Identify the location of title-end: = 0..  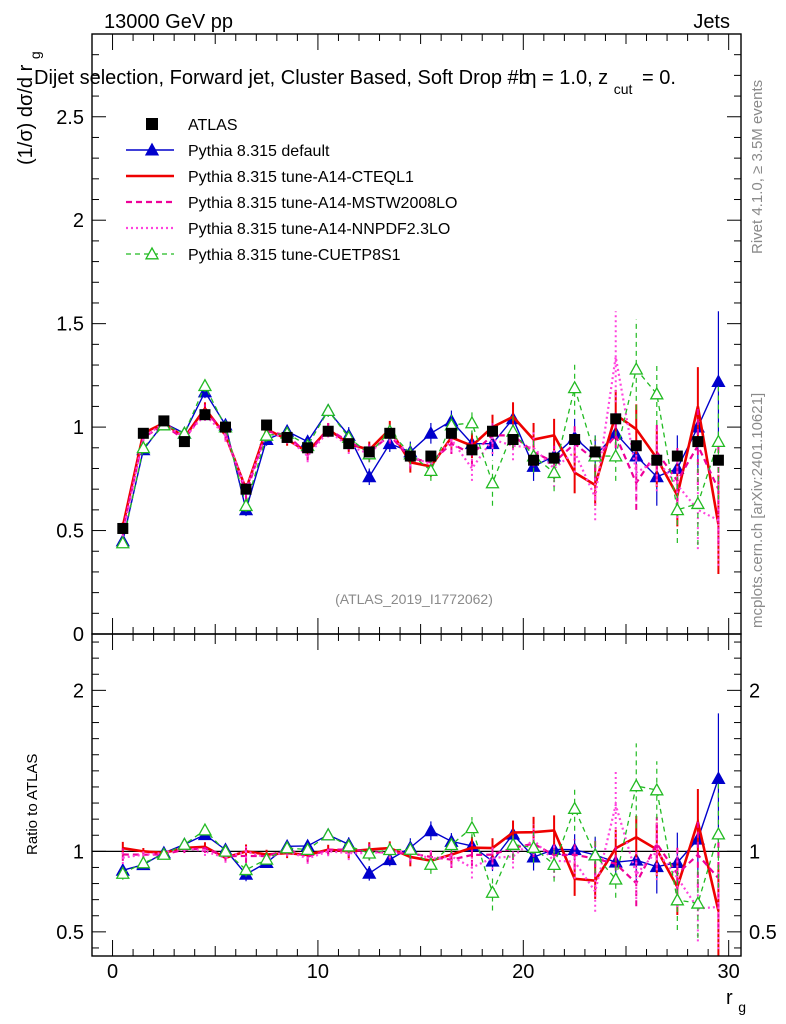
(659, 78).